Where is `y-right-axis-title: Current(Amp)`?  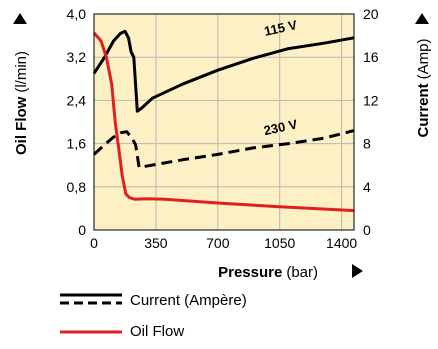 y-right-axis-title: Current(Amp) is located at coordinates (423, 87).